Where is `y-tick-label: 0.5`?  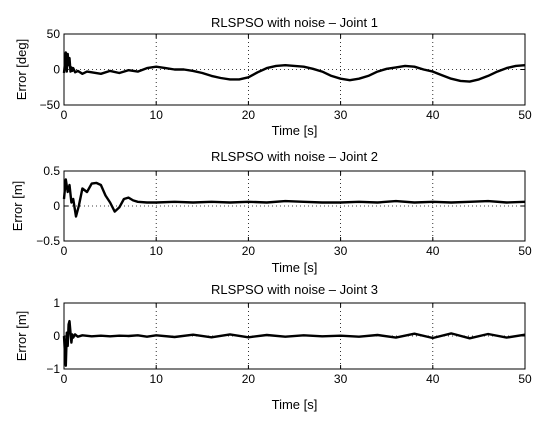 y-tick-label: 0.5 is located at coordinates (51, 171).